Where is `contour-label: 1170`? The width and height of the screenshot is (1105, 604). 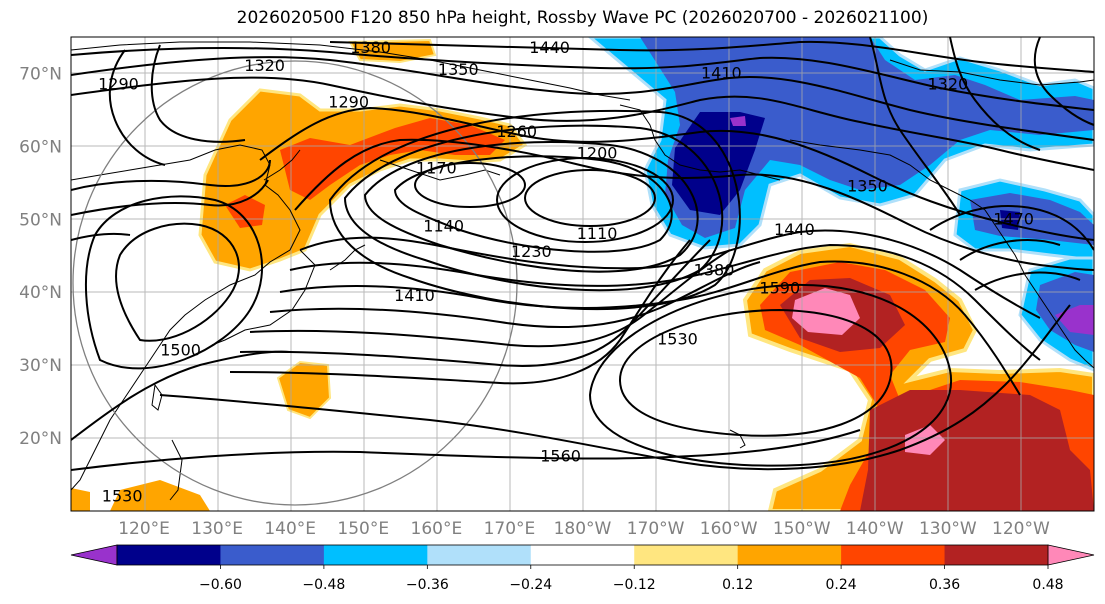 contour-label: 1170 is located at coordinates (436, 167).